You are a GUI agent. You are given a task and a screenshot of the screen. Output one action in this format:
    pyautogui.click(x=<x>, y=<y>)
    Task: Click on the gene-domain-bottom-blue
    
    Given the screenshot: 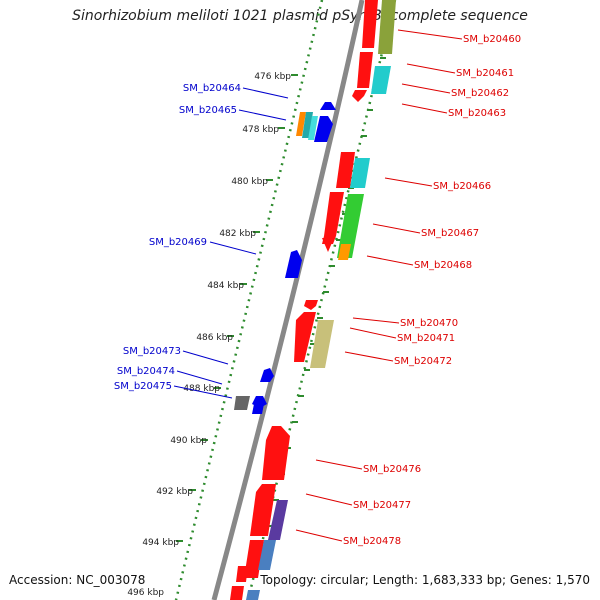 What is the action you would take?
    pyautogui.click(x=253, y=595)
    